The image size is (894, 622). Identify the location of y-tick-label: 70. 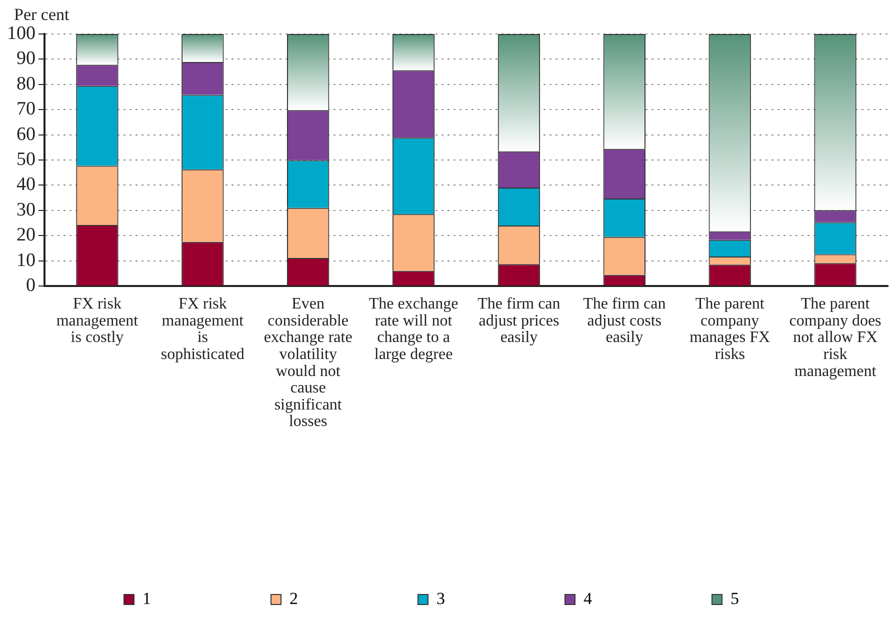
(26, 109).